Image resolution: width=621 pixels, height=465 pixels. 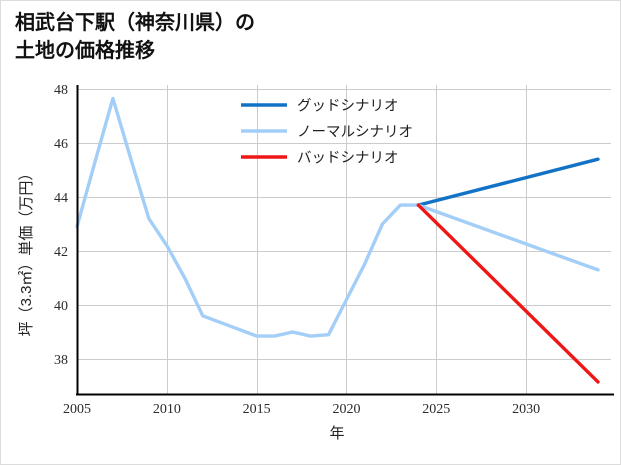 I want to click on page-title: 相武台下駅（神奈川県）の 土地の価格推移, so click(x=135, y=37).